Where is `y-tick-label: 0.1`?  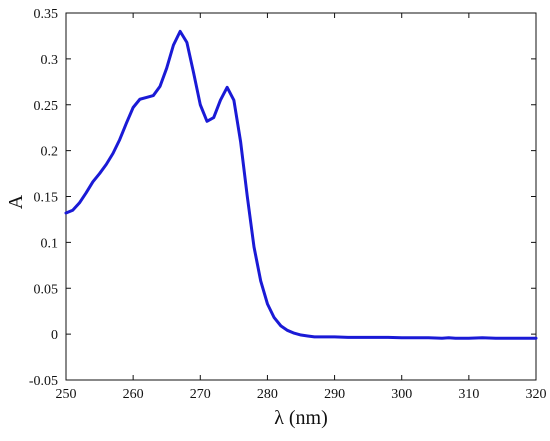
y-tick-label: 0.1 is located at coordinates (50, 243).